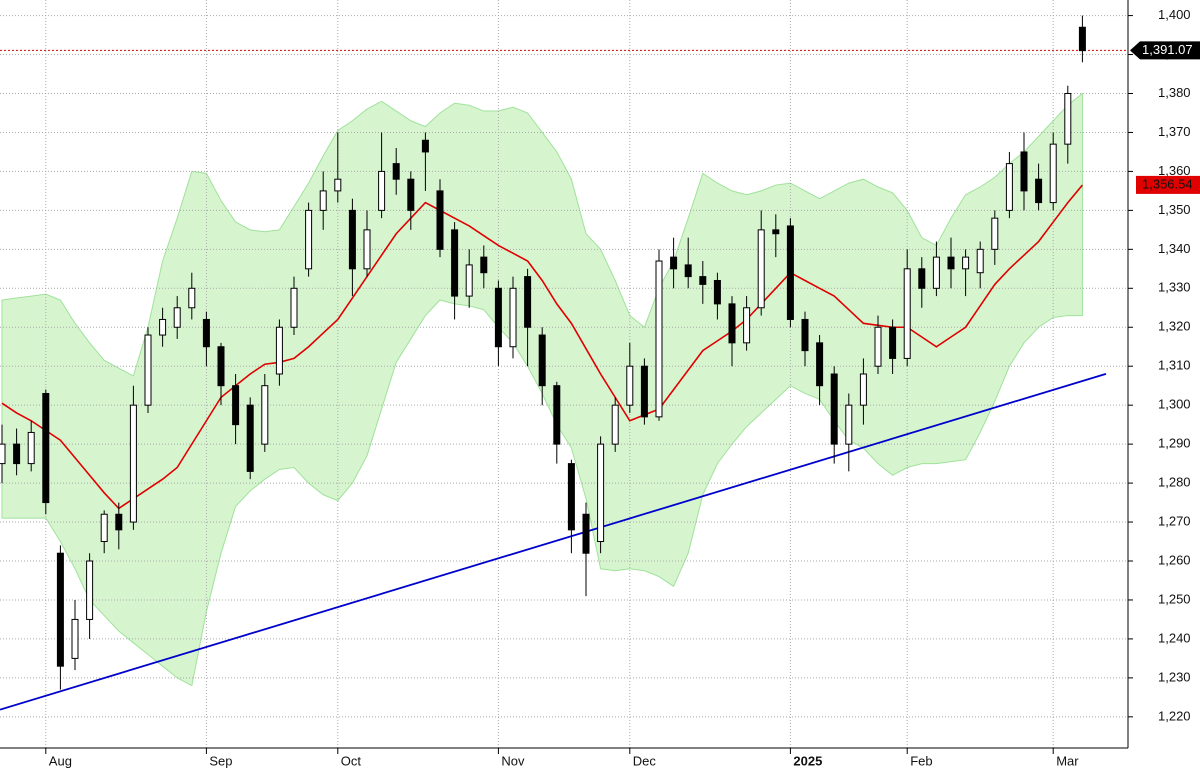 The width and height of the screenshot is (1200, 769). I want to click on y-tick-label: 1,240, so click(1174, 637).